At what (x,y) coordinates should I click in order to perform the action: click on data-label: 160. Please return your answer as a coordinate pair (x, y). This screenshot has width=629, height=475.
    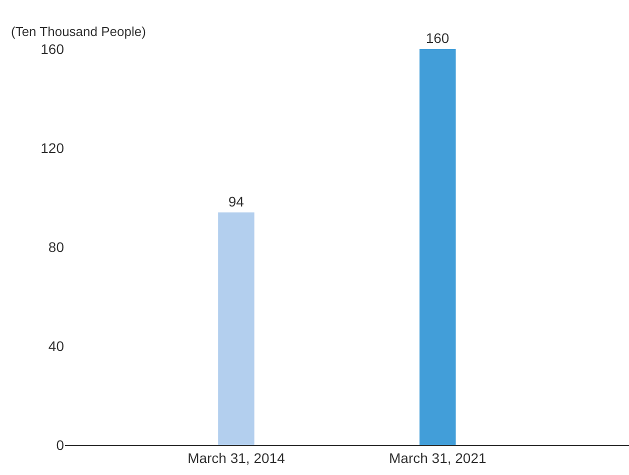
    Looking at the image, I should click on (438, 38).